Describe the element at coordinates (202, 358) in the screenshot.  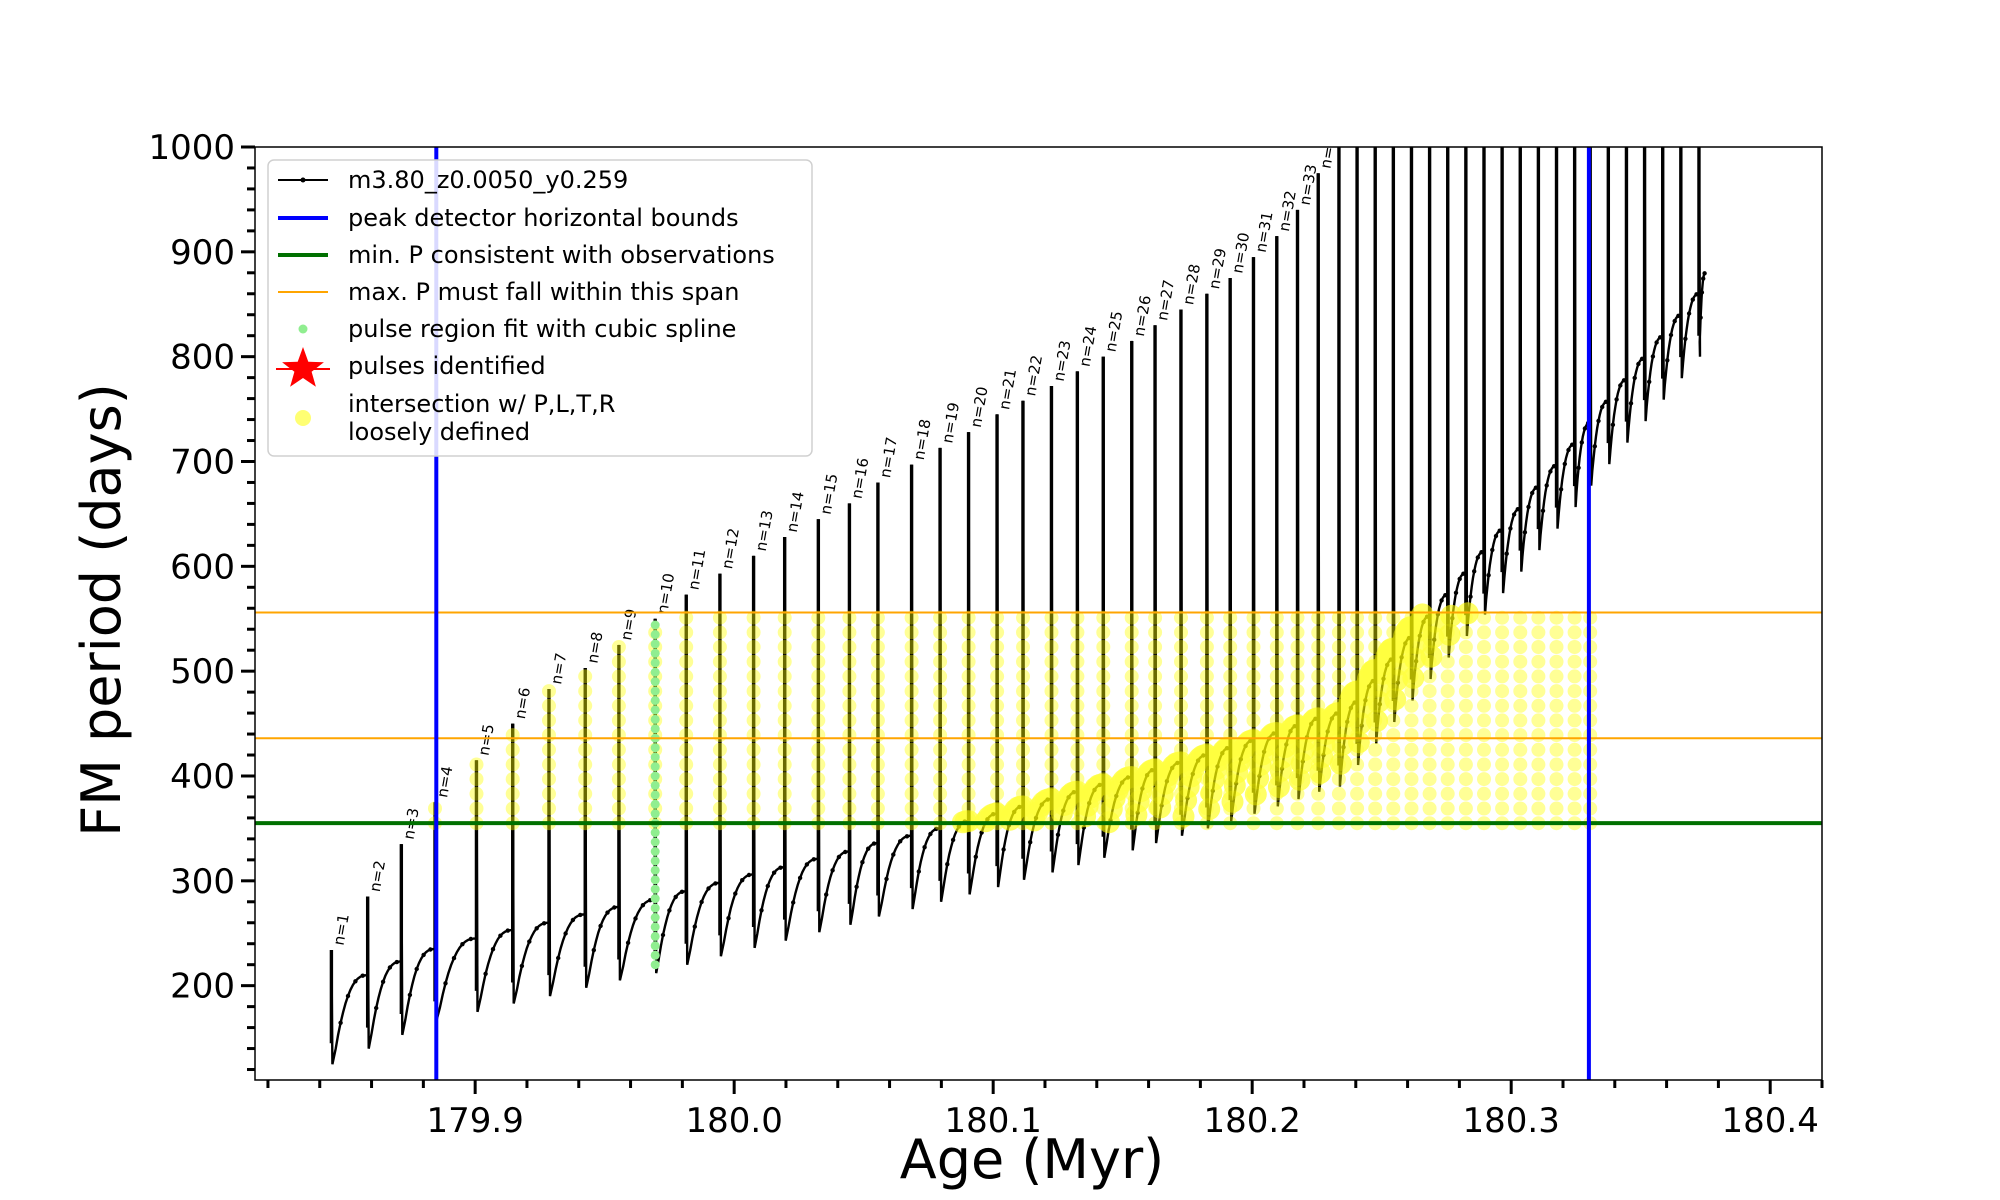
I see `y-tick-label: 800` at that location.